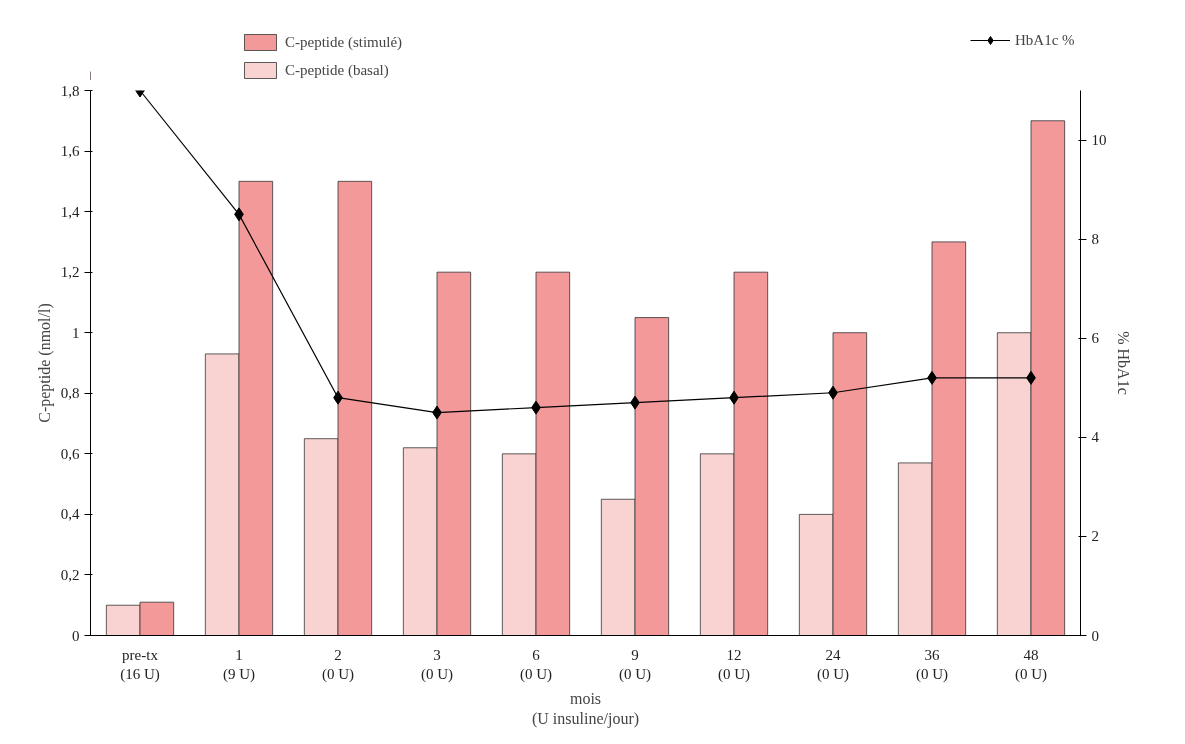 The width and height of the screenshot is (1185, 744). I want to click on y2-axis-title: % HbA1c, so click(1123, 363).